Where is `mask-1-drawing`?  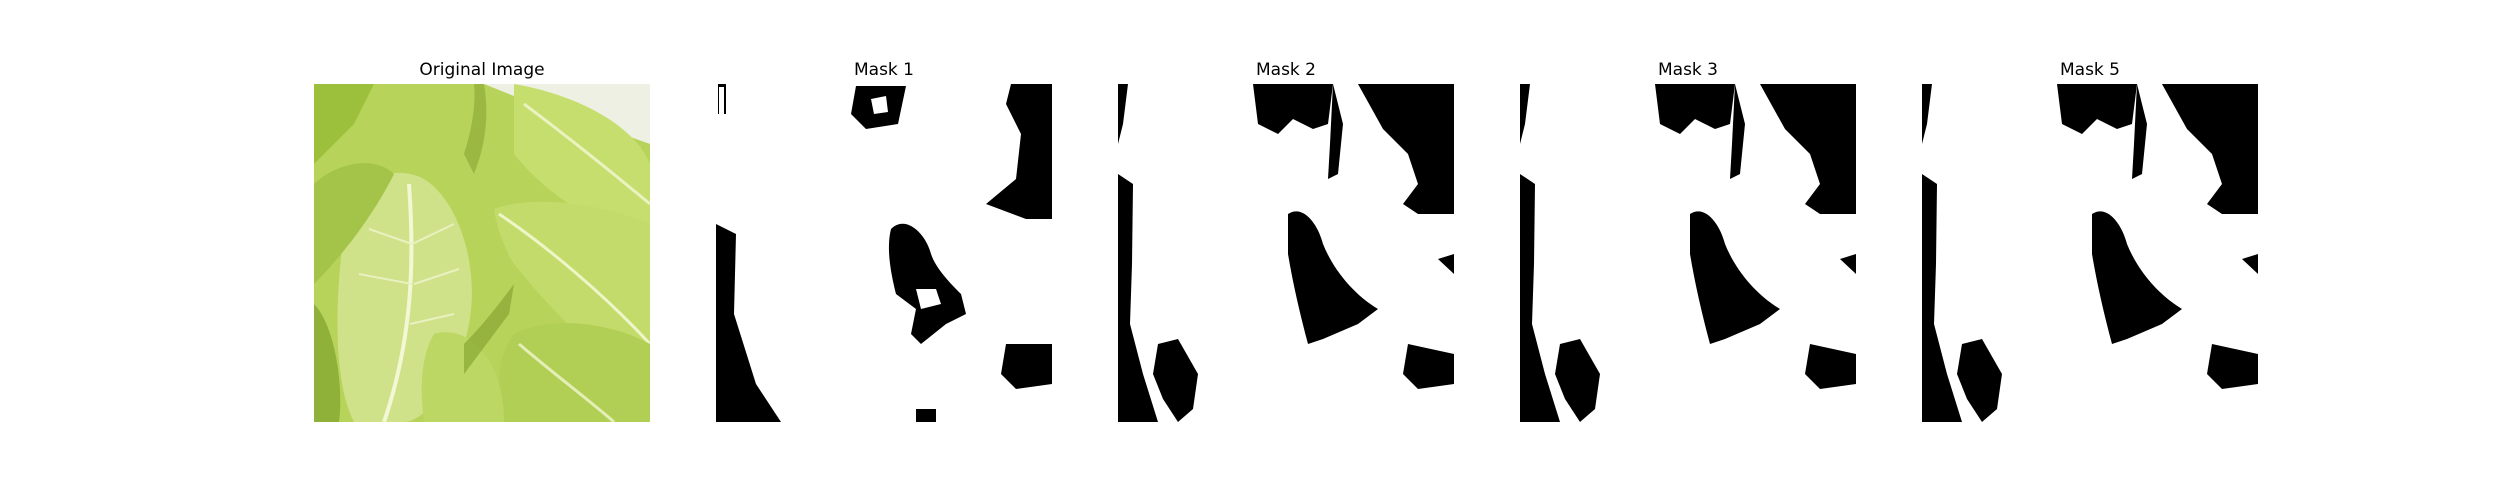 mask-1-drawing is located at coordinates (884, 253).